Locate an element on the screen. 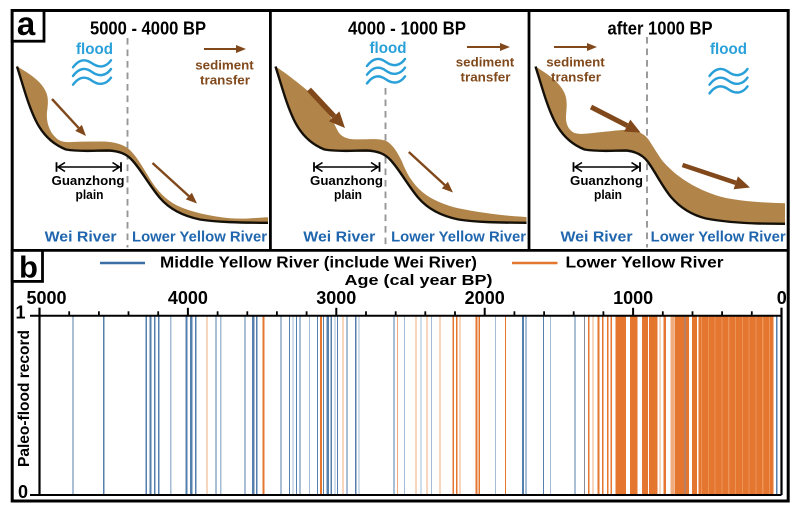 This screenshot has width=798, height=513. svg-text: 4000 is located at coordinates (188, 298).